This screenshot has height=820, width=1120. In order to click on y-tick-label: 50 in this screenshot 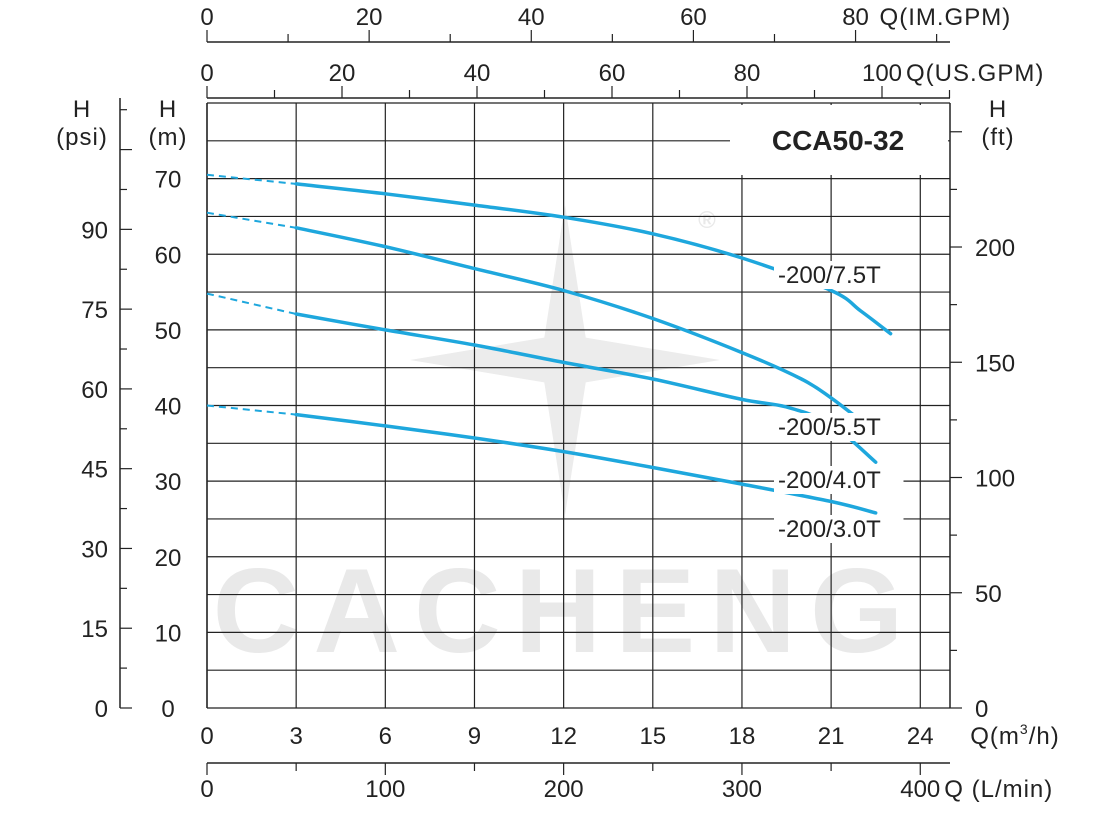, I will do `click(168, 331)`.